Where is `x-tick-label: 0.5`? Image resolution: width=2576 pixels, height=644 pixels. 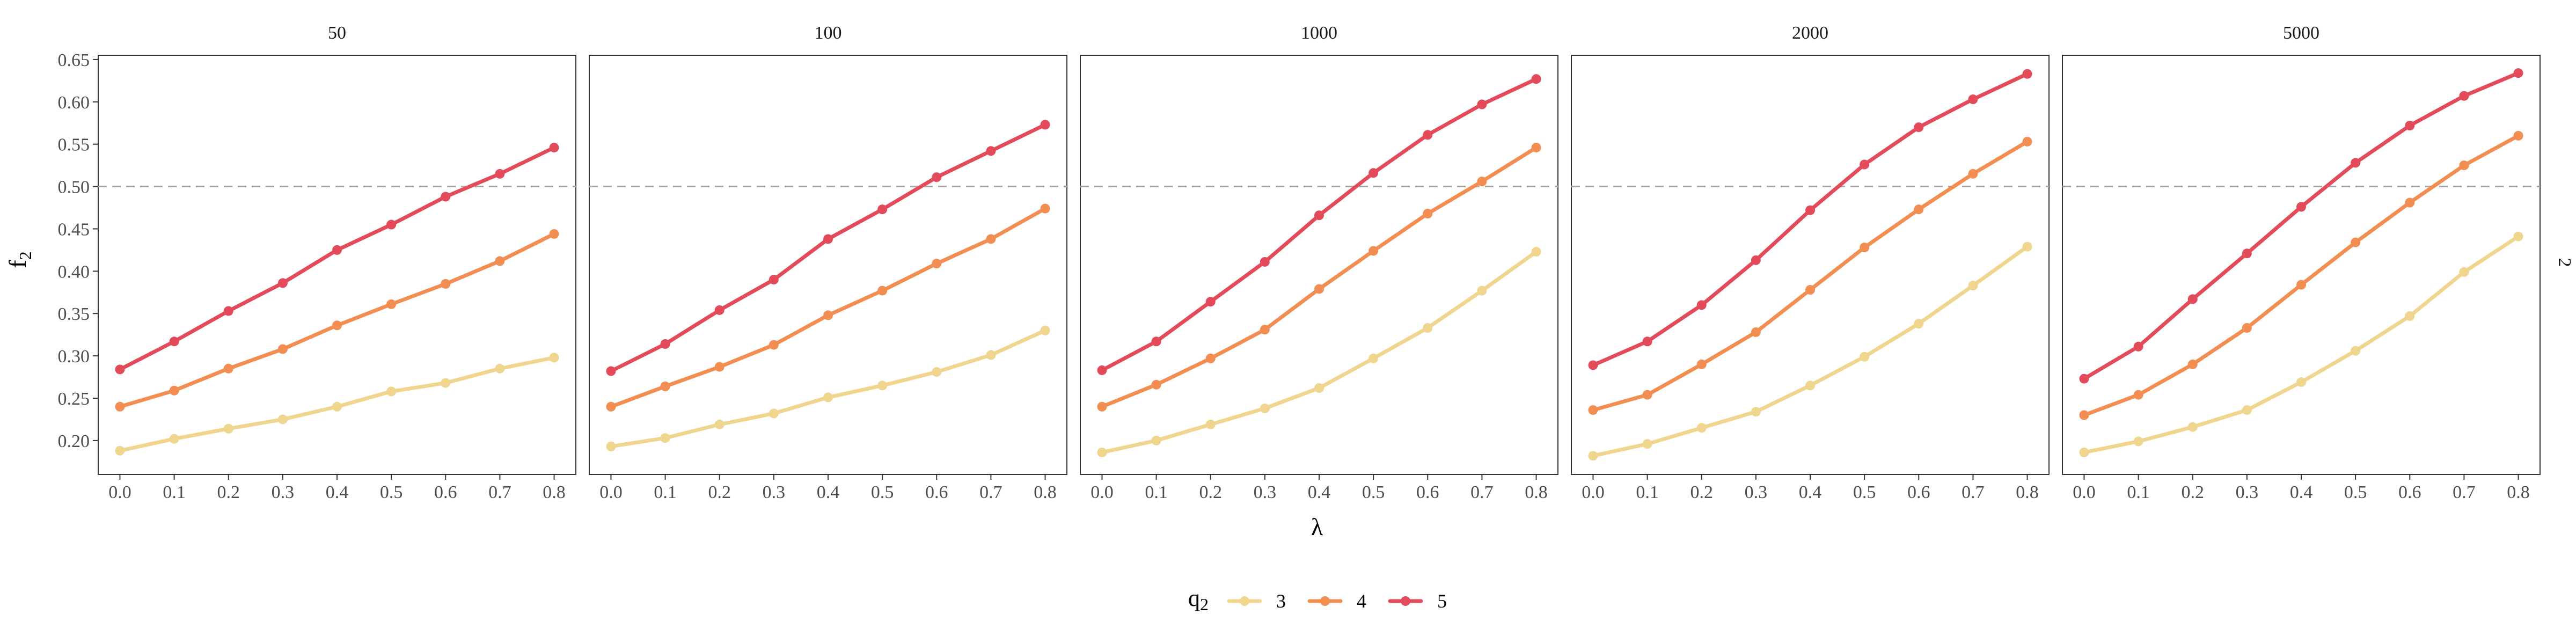
x-tick-label: 0.5 is located at coordinates (391, 492).